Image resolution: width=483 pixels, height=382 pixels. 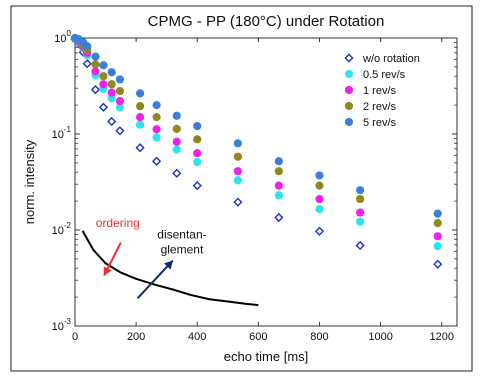 What do you see at coordinates (380, 337) in the screenshot?
I see `x-tick-label: 1000` at bounding box center [380, 337].